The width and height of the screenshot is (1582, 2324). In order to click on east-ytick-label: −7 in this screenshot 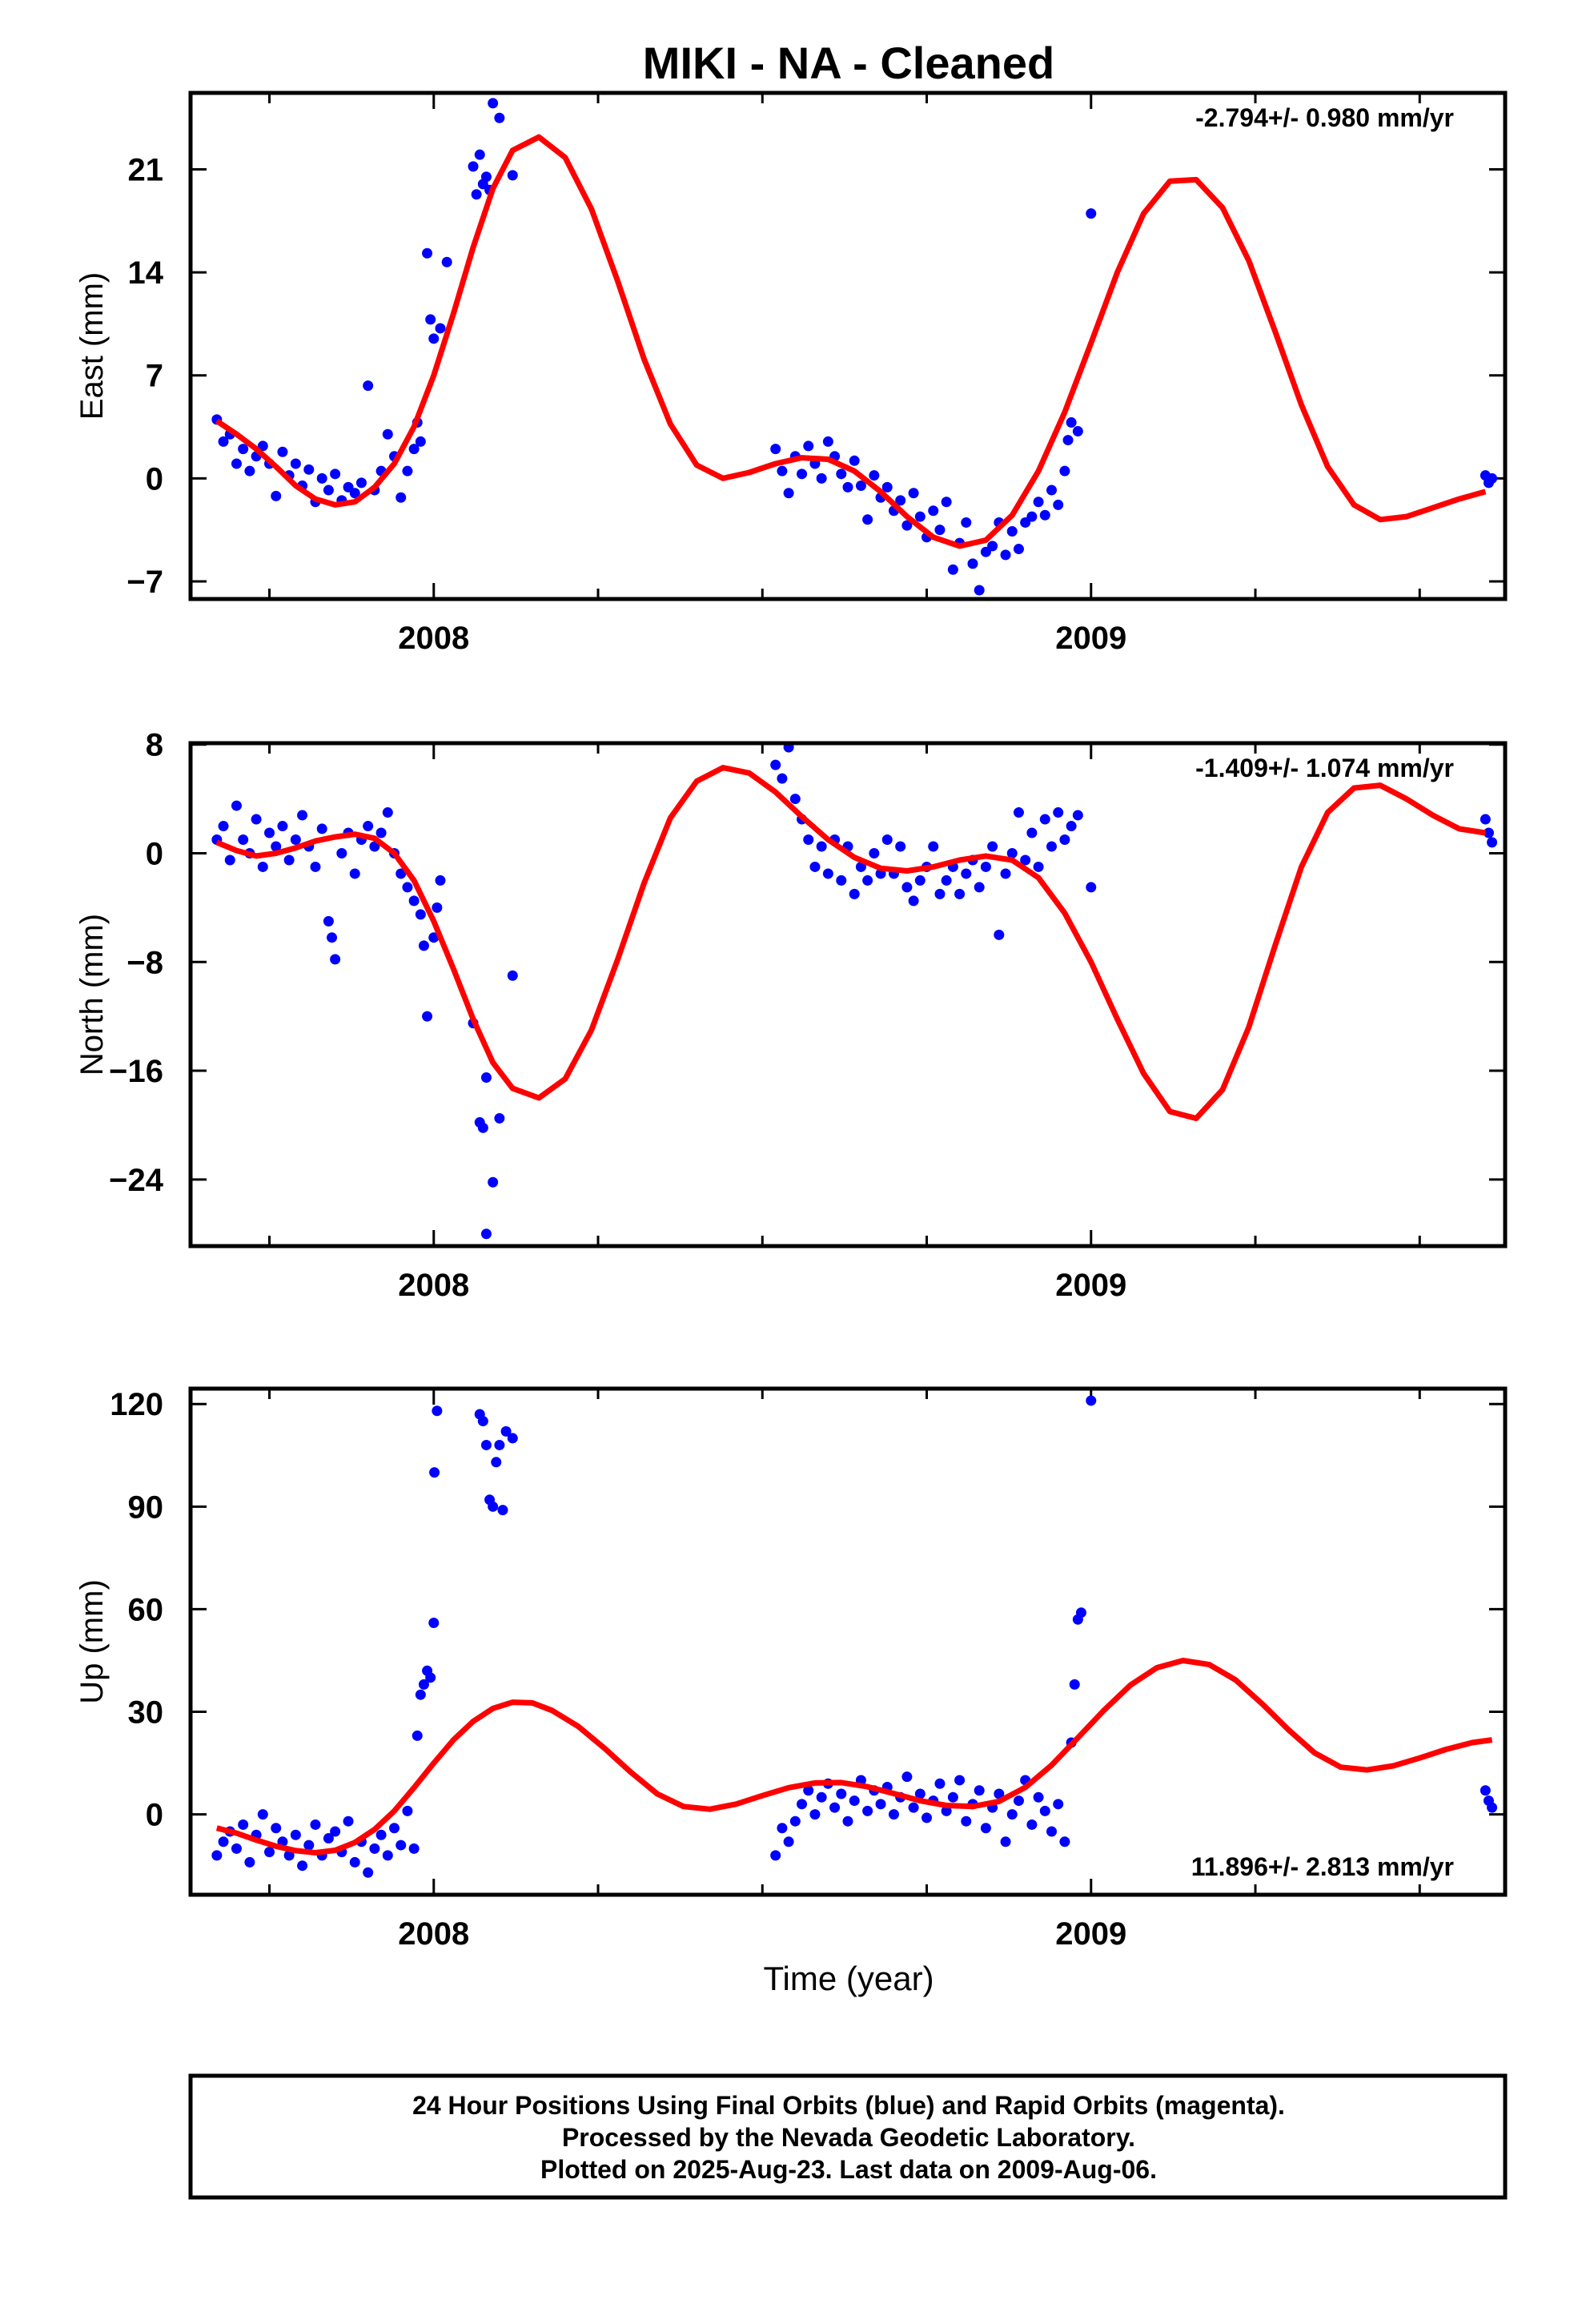, I will do `click(144, 582)`.